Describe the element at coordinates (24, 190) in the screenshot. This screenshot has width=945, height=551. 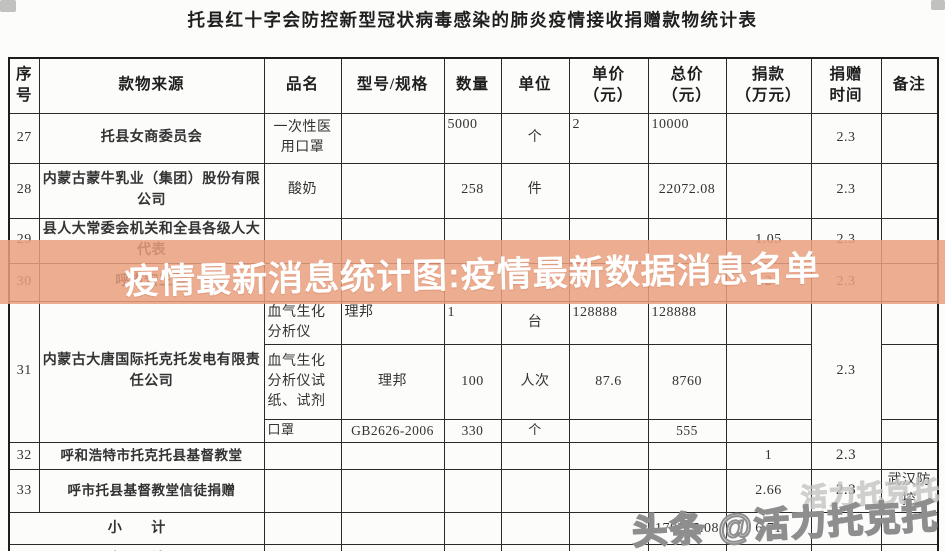
I see `cell-serial: 28` at that location.